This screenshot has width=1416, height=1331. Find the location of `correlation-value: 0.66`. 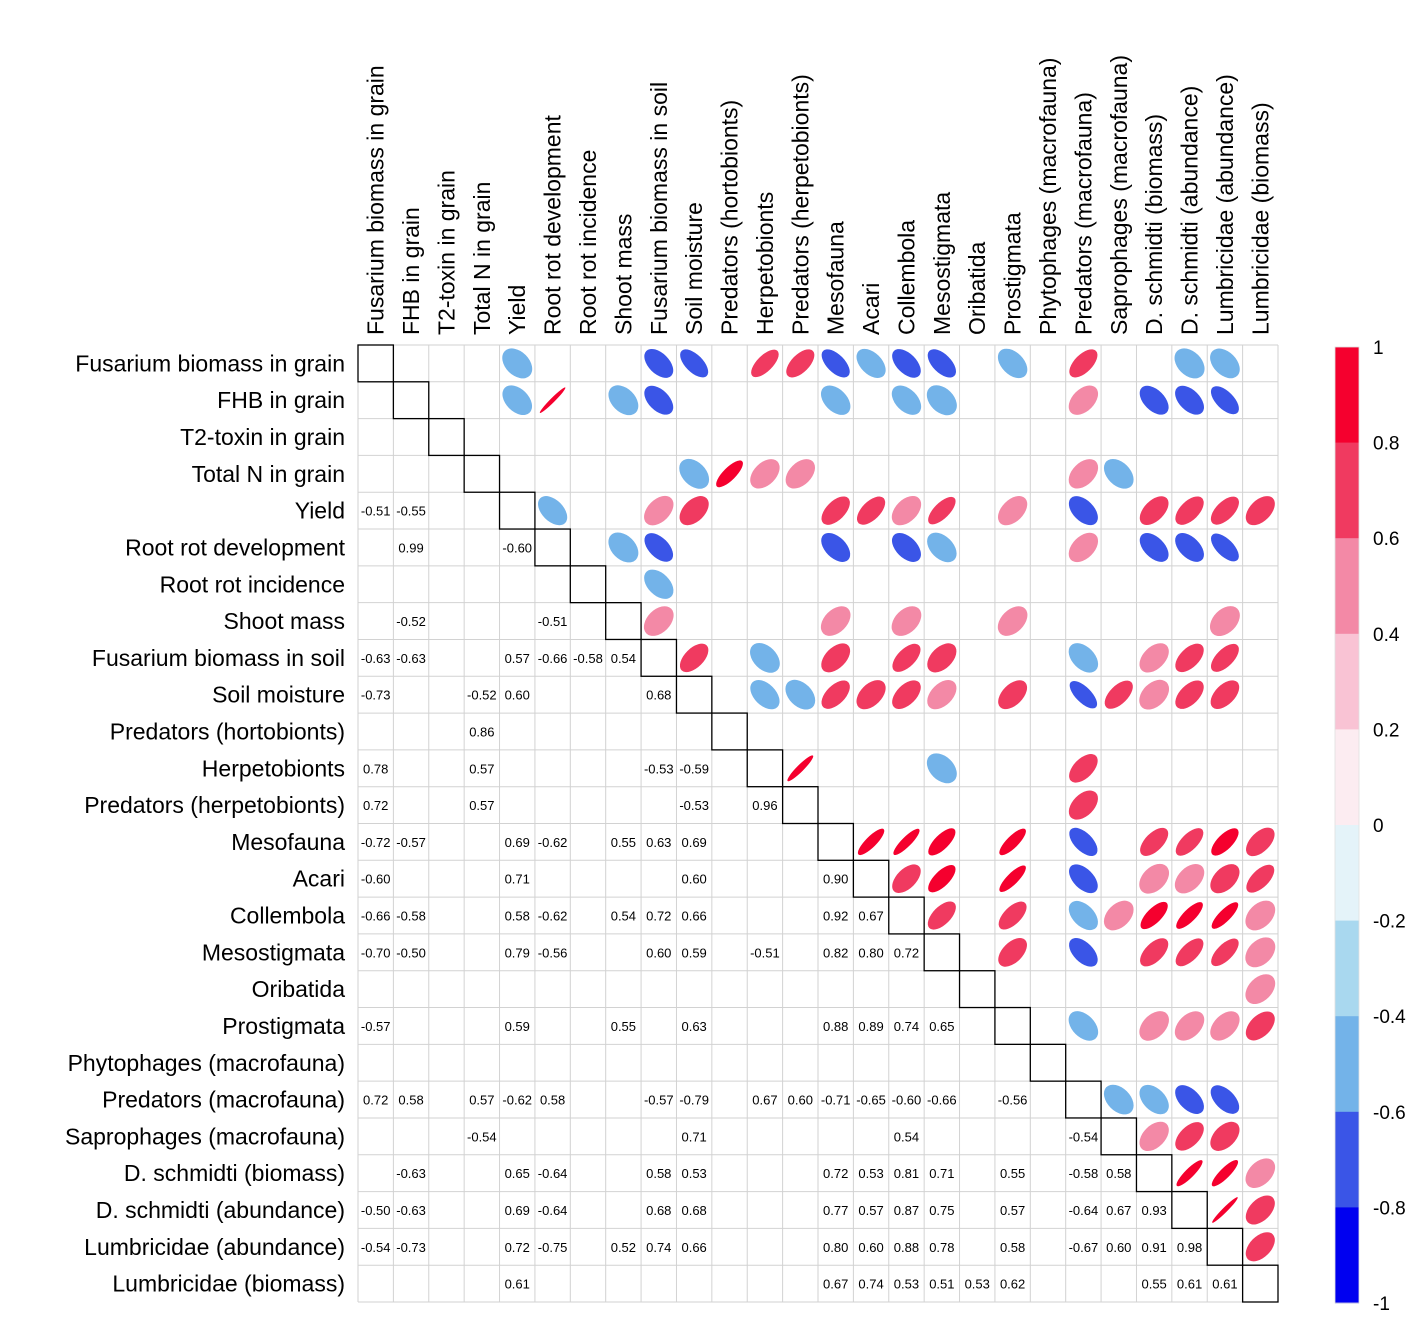

correlation-value: 0.66 is located at coordinates (693, 1247).